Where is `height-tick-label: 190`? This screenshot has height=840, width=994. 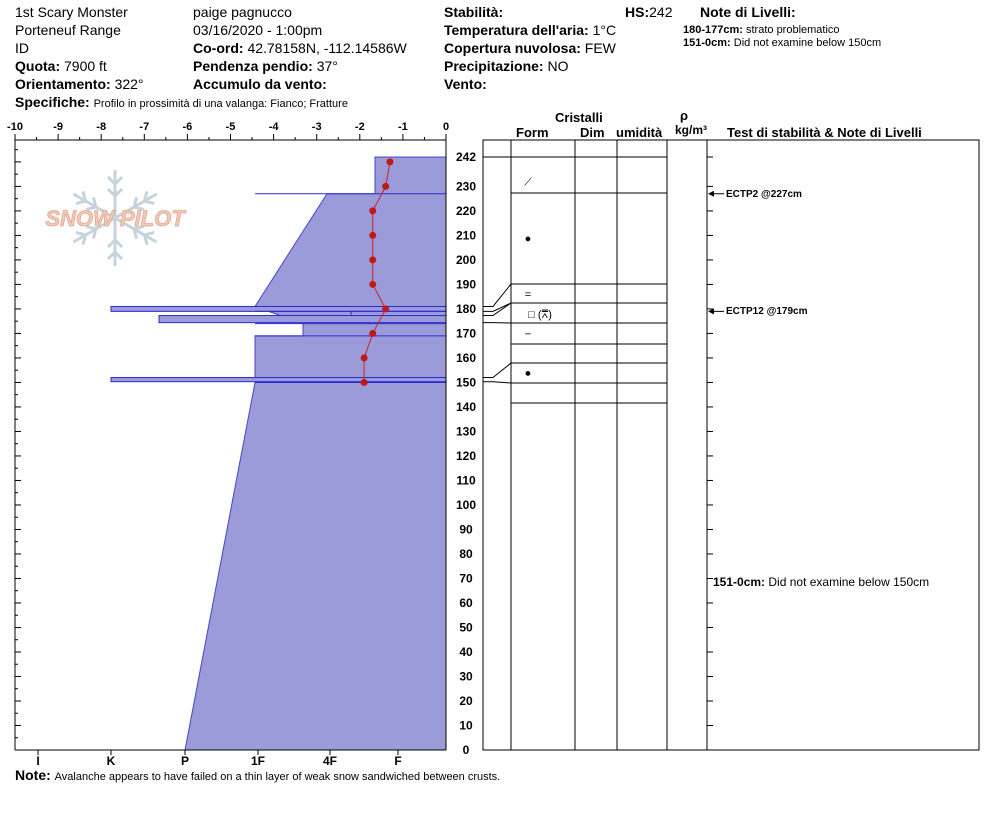
height-tick-label: 190 is located at coordinates (466, 284).